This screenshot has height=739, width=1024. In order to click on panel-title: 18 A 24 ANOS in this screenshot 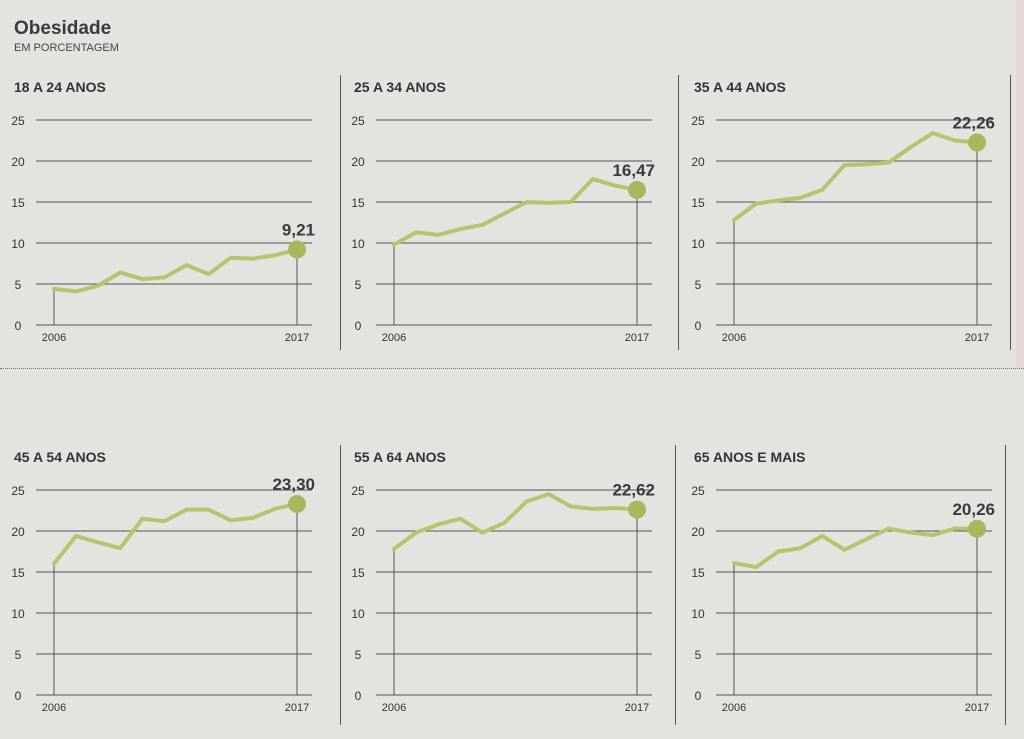, I will do `click(60, 87)`.